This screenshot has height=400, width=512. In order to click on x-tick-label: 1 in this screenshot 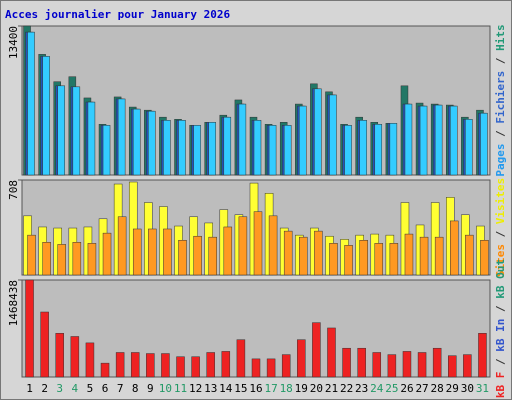, I will do `click(29, 388)`.